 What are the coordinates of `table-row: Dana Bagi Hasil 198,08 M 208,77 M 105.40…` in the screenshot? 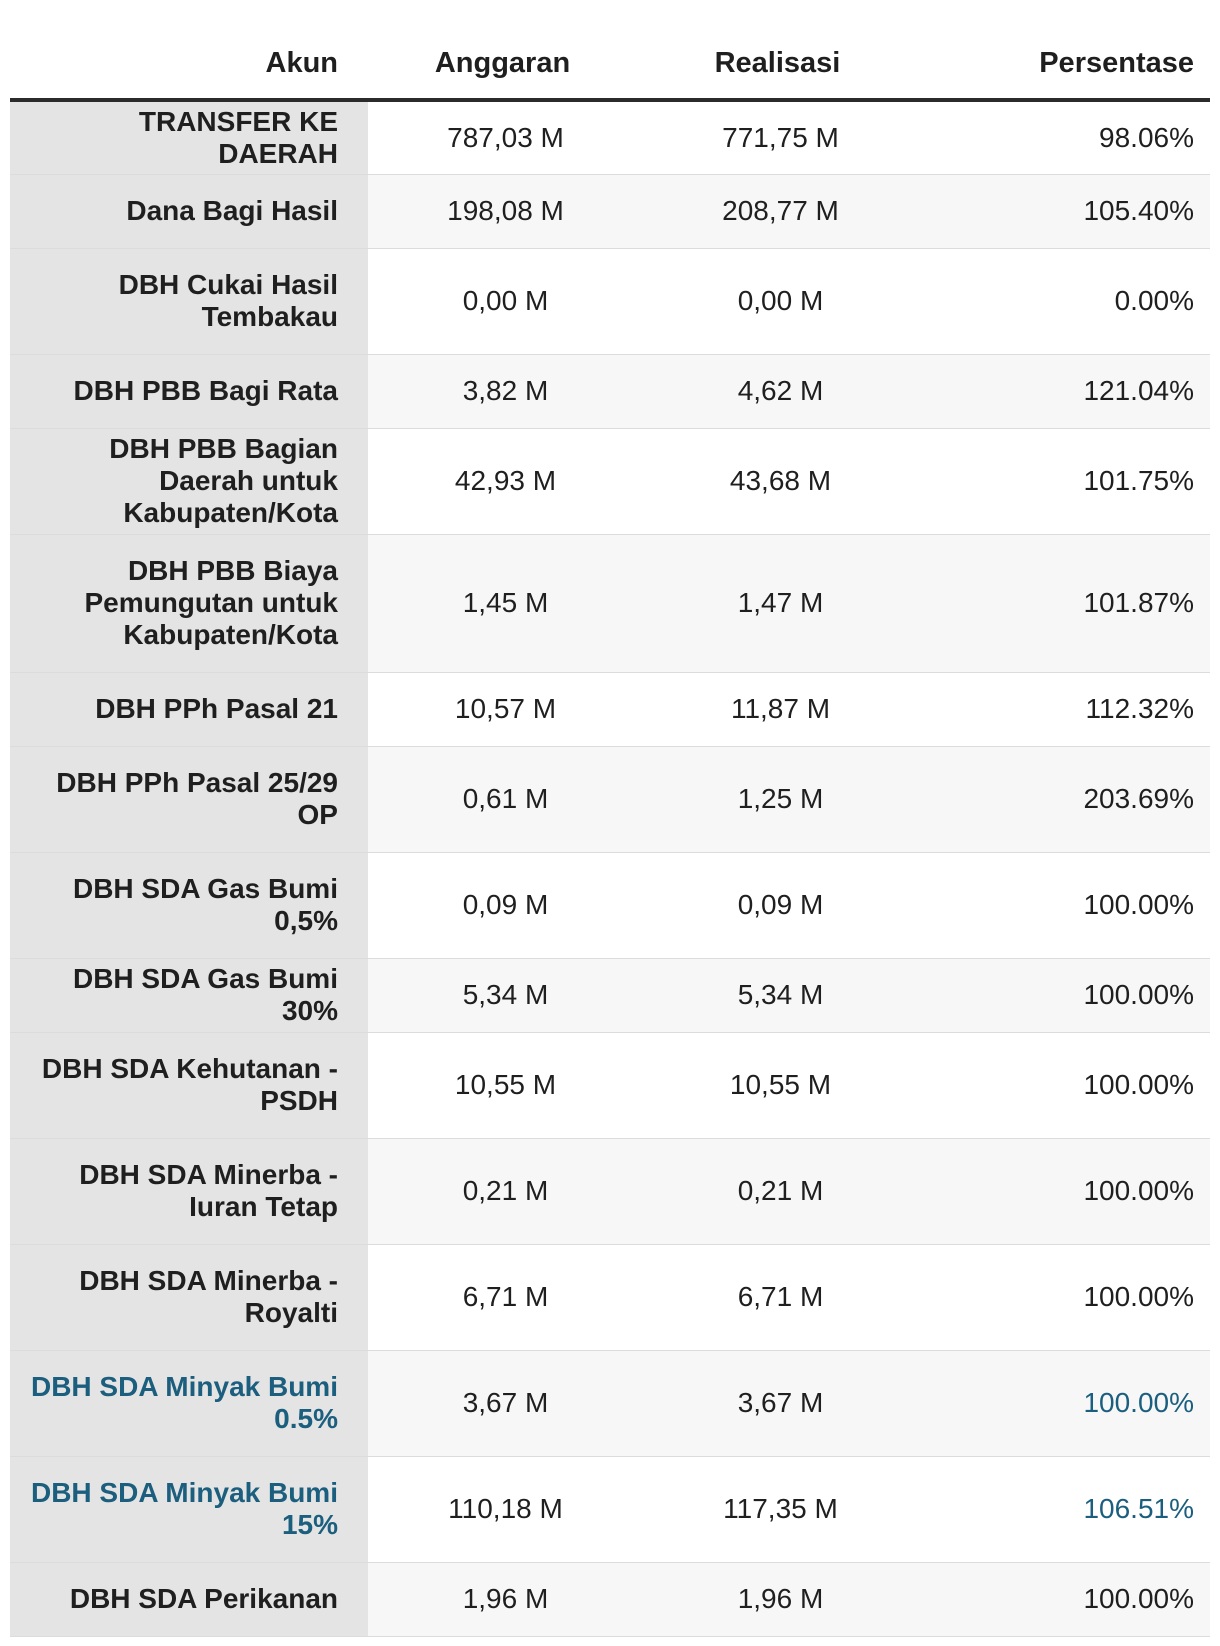 It's located at (610, 211).